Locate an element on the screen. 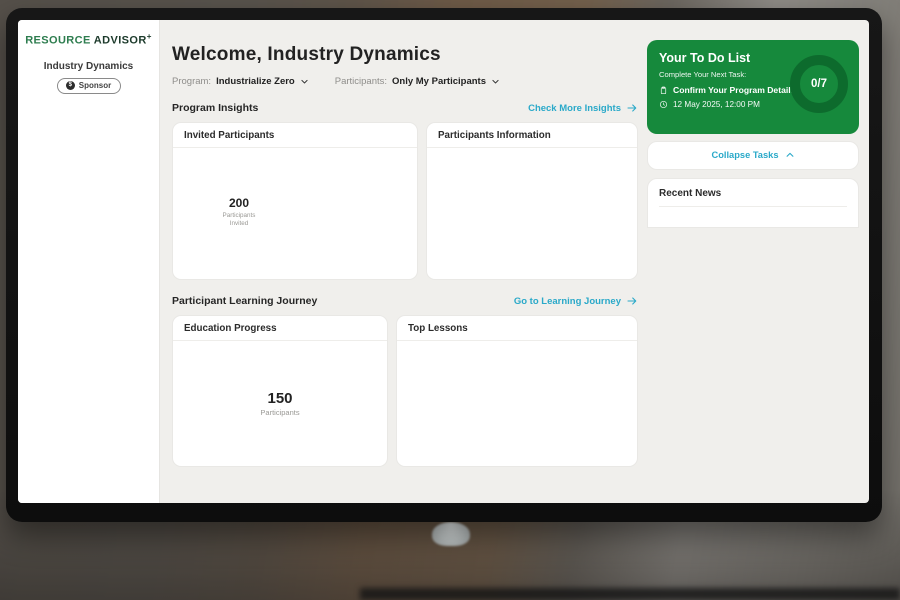  clipboard-icon is located at coordinates (663, 90).